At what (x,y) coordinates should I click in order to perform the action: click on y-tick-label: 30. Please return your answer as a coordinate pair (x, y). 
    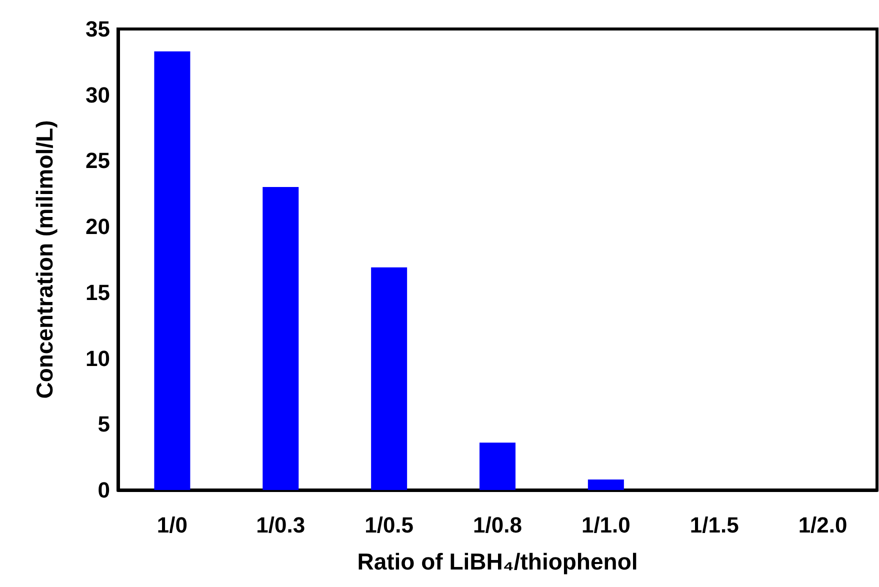
    Looking at the image, I should click on (98, 95).